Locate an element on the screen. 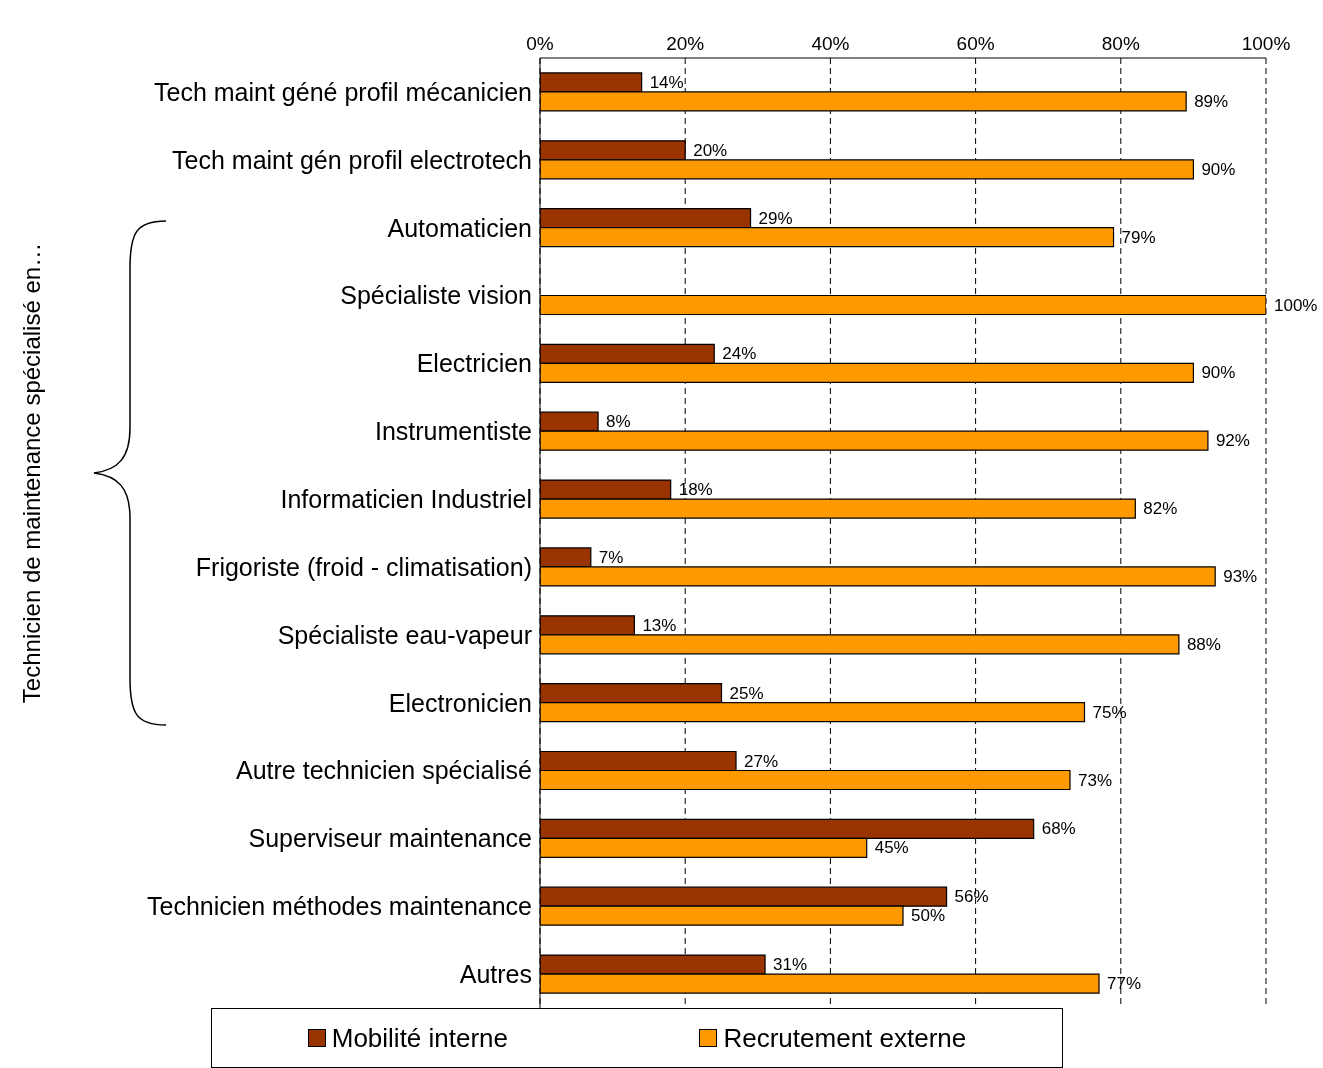  y-tick-label: Superviseur maintenance is located at coordinates (390, 838).